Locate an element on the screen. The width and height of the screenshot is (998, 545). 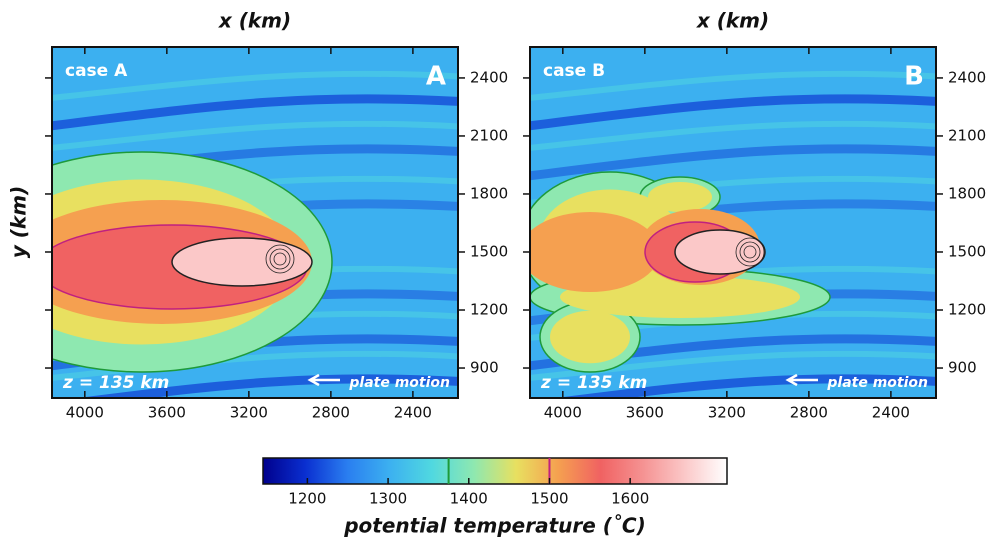
panel-title: case B is located at coordinates (574, 71).